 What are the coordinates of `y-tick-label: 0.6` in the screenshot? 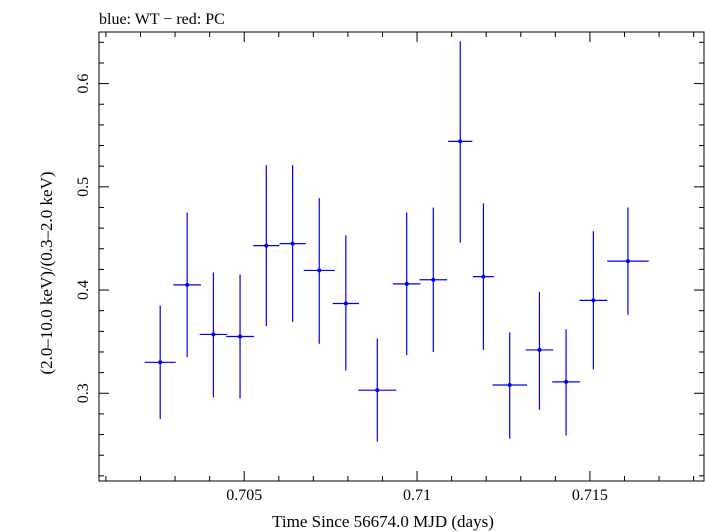 It's located at (83, 84).